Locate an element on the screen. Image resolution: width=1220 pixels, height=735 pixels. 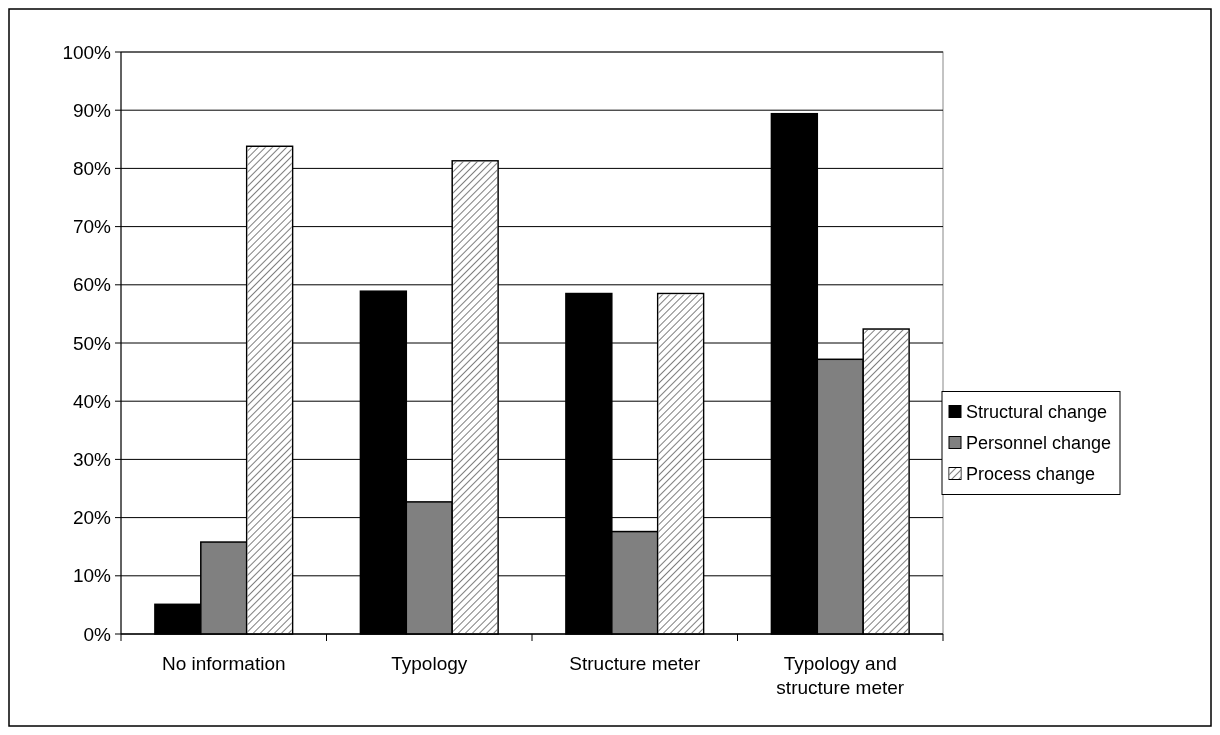
x-tick-label: No information is located at coordinates (223, 663).